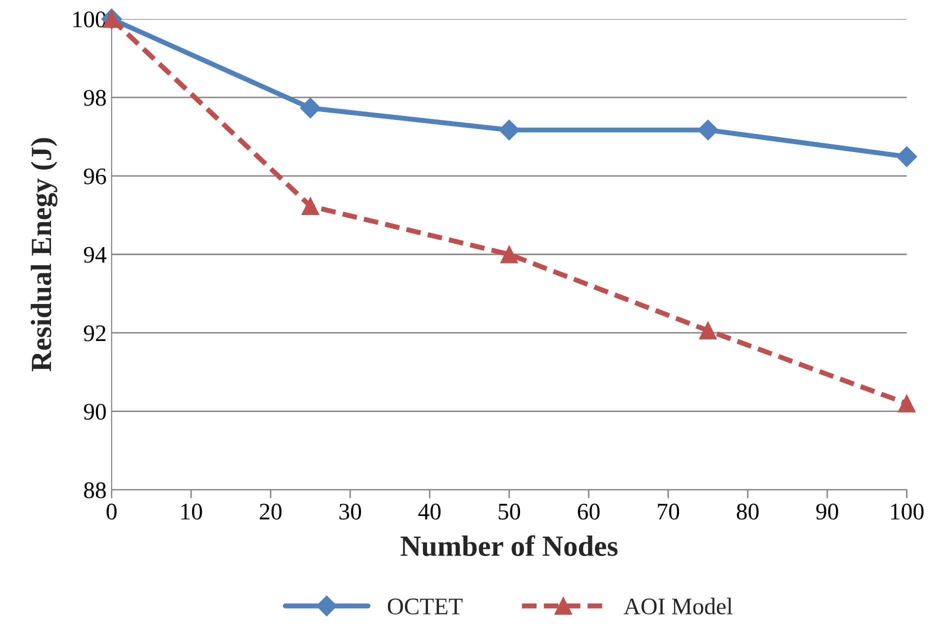 This screenshot has height=632, width=930. What do you see at coordinates (95, 490) in the screenshot?
I see `y-tick-label: 88` at bounding box center [95, 490].